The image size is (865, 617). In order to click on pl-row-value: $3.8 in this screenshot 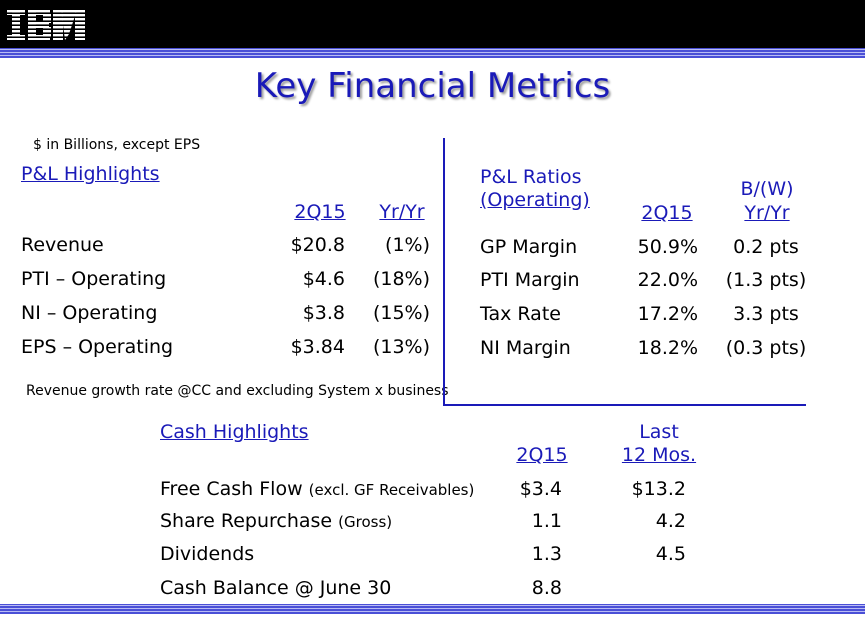, I will do `click(323, 313)`.